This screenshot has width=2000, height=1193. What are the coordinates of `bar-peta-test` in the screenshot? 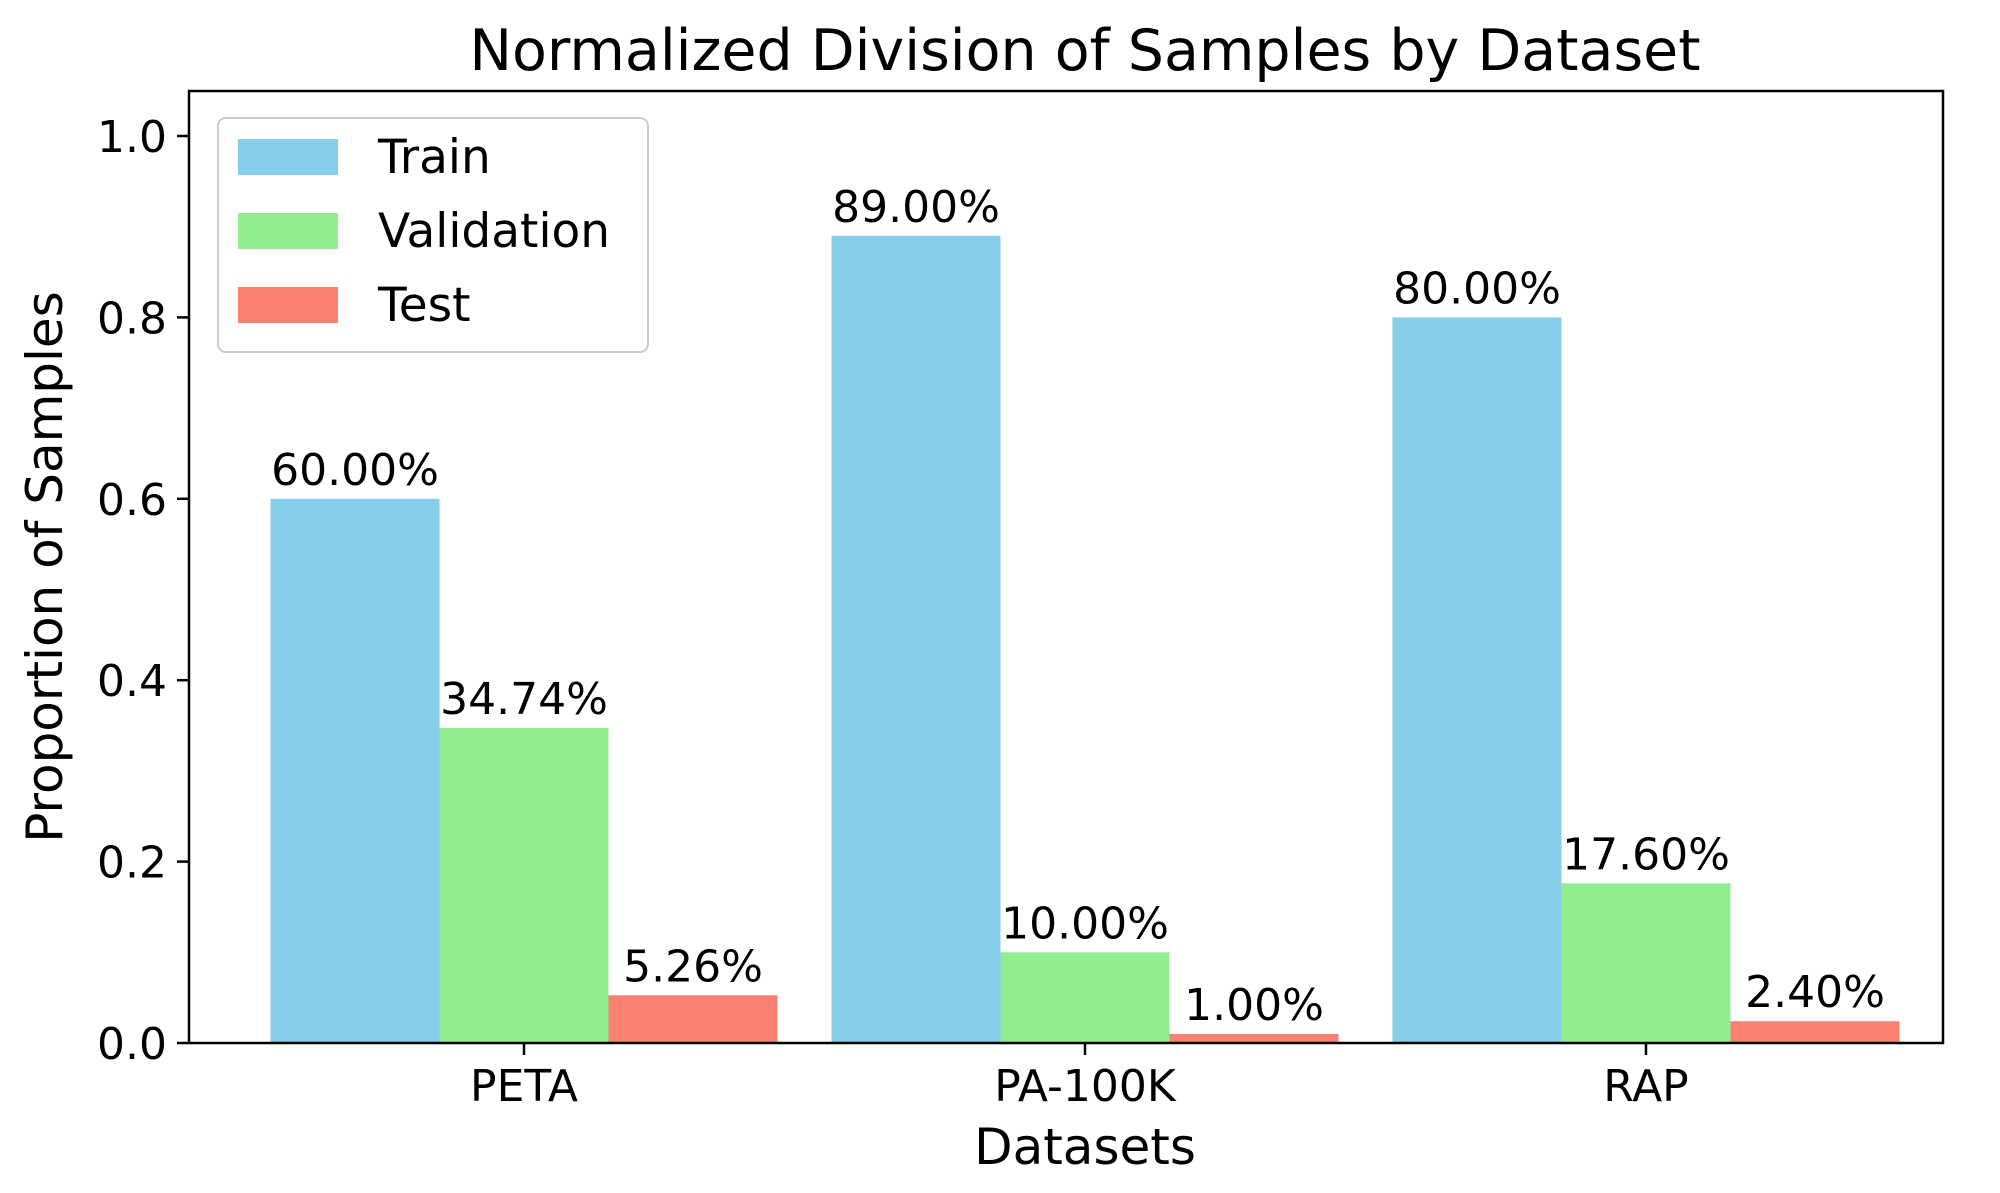 It's located at (693, 1019).